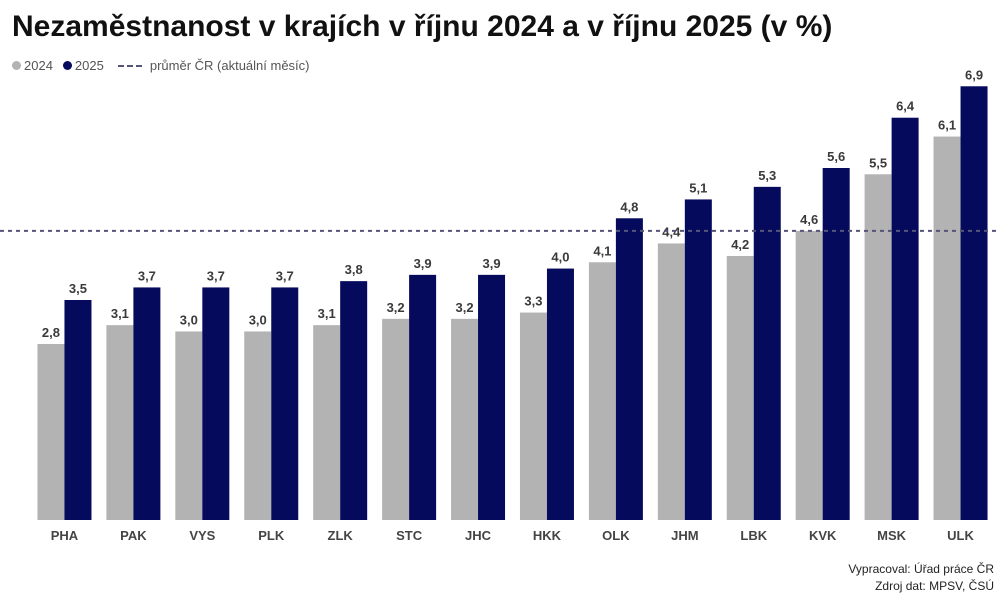  What do you see at coordinates (258, 319) in the screenshot?
I see `data-label-2024-plk: 3,0` at bounding box center [258, 319].